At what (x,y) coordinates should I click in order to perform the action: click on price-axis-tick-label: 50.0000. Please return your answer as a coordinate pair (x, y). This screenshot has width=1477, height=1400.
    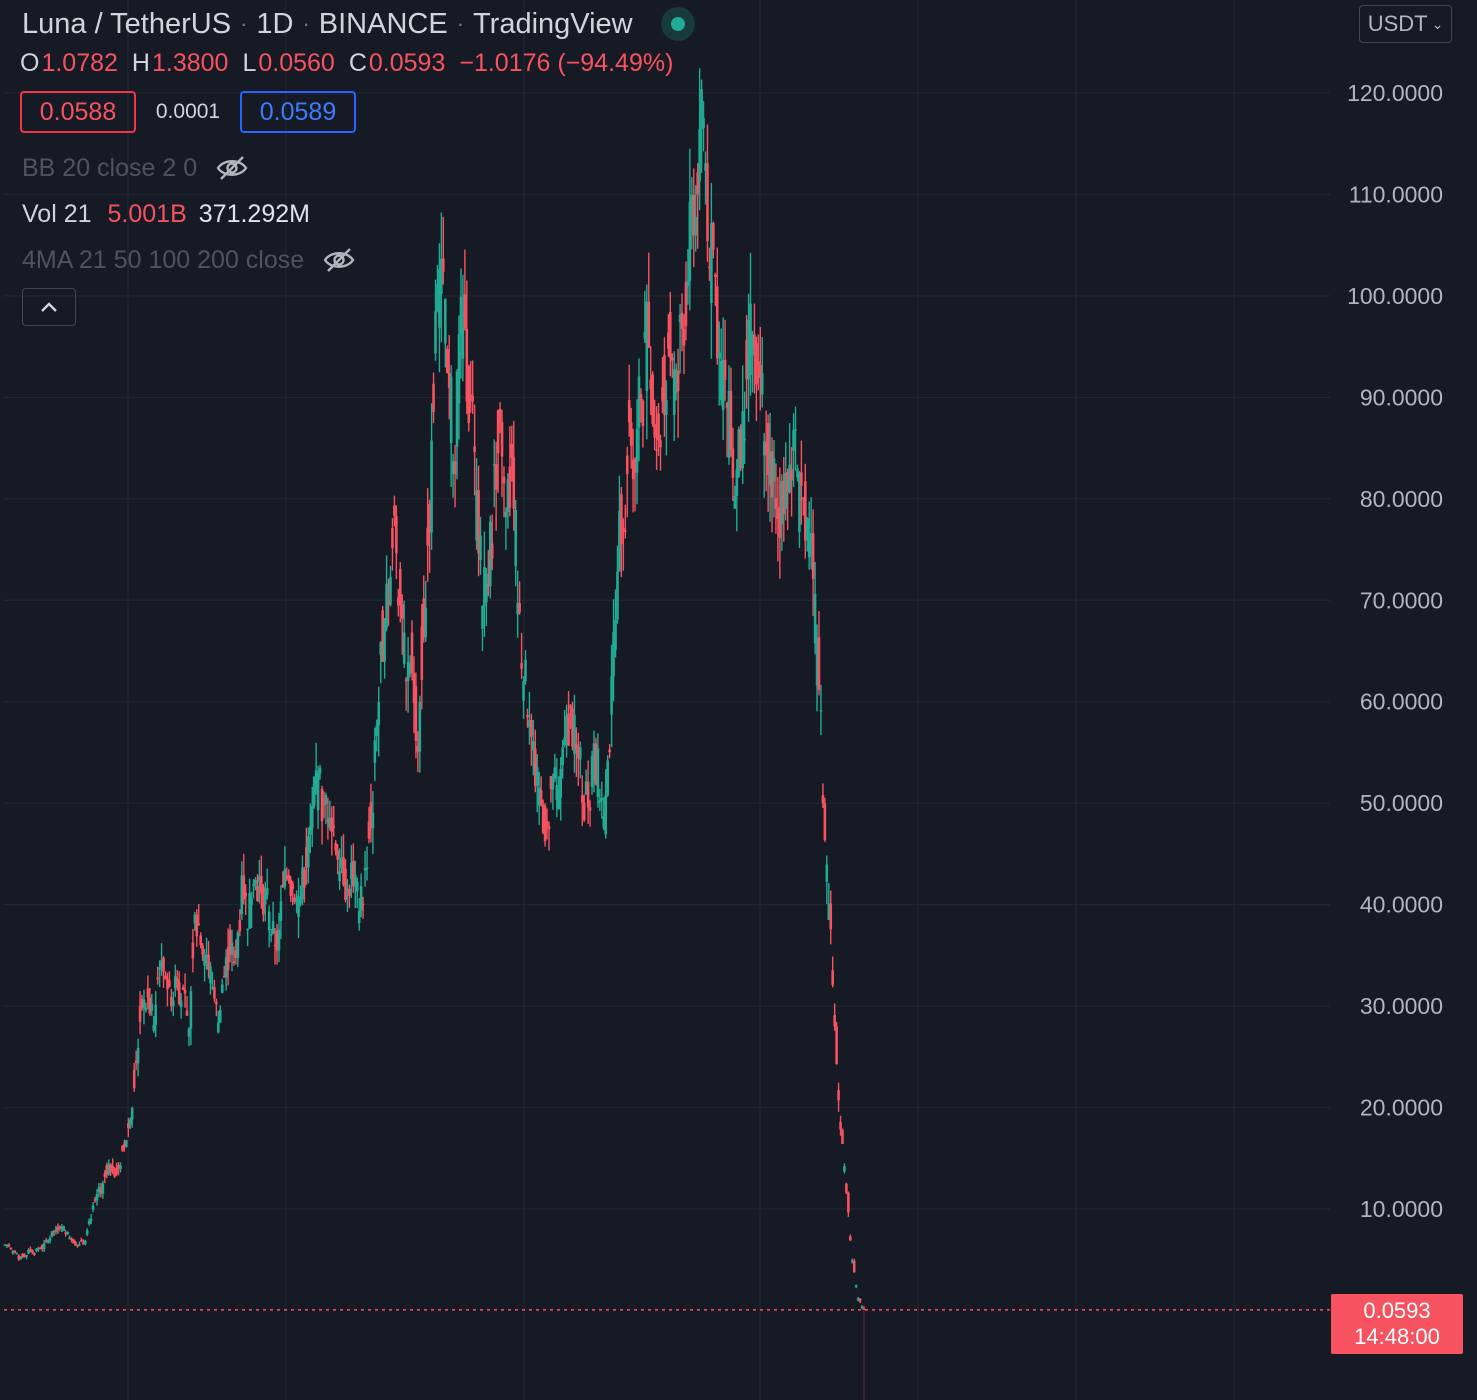
    Looking at the image, I should click on (1401, 803).